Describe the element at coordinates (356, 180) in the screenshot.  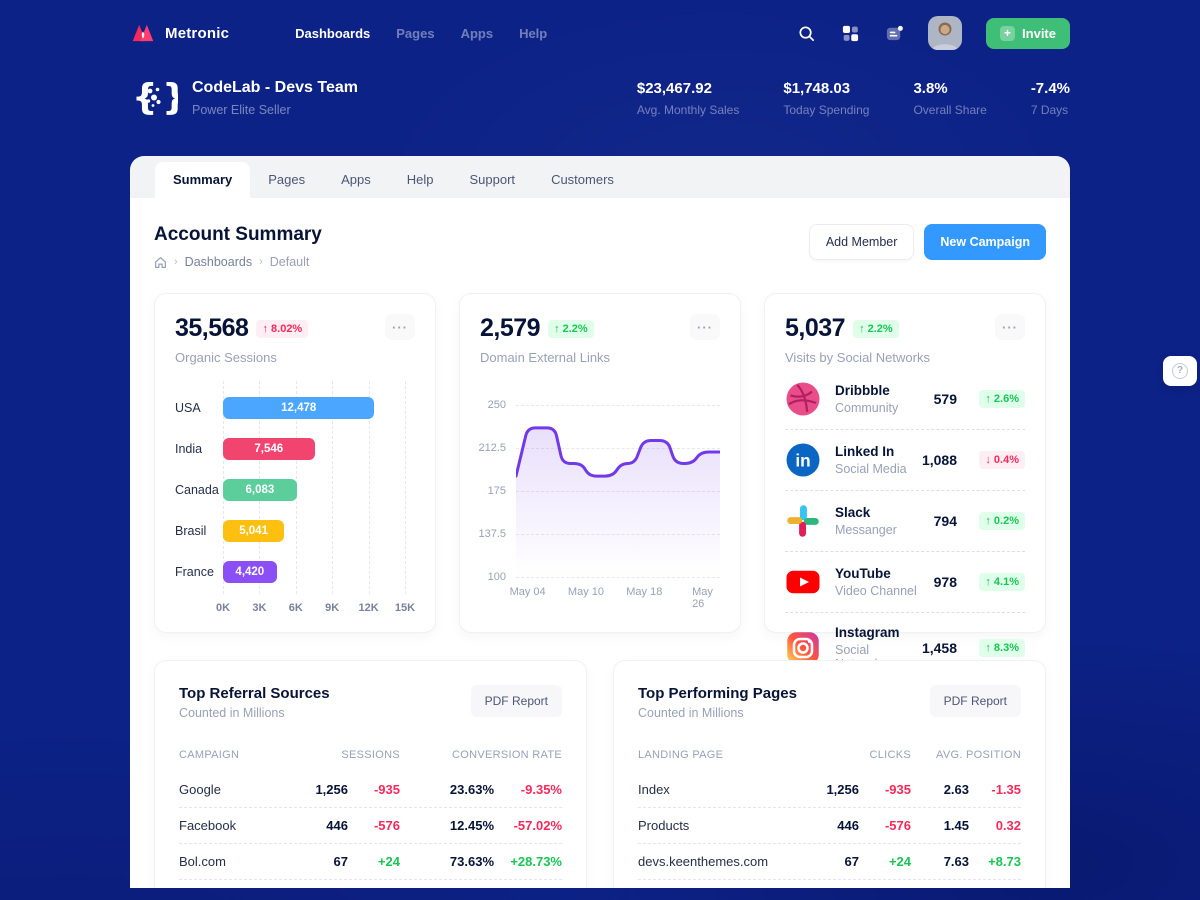
I see `tab-apps: Apps` at that location.